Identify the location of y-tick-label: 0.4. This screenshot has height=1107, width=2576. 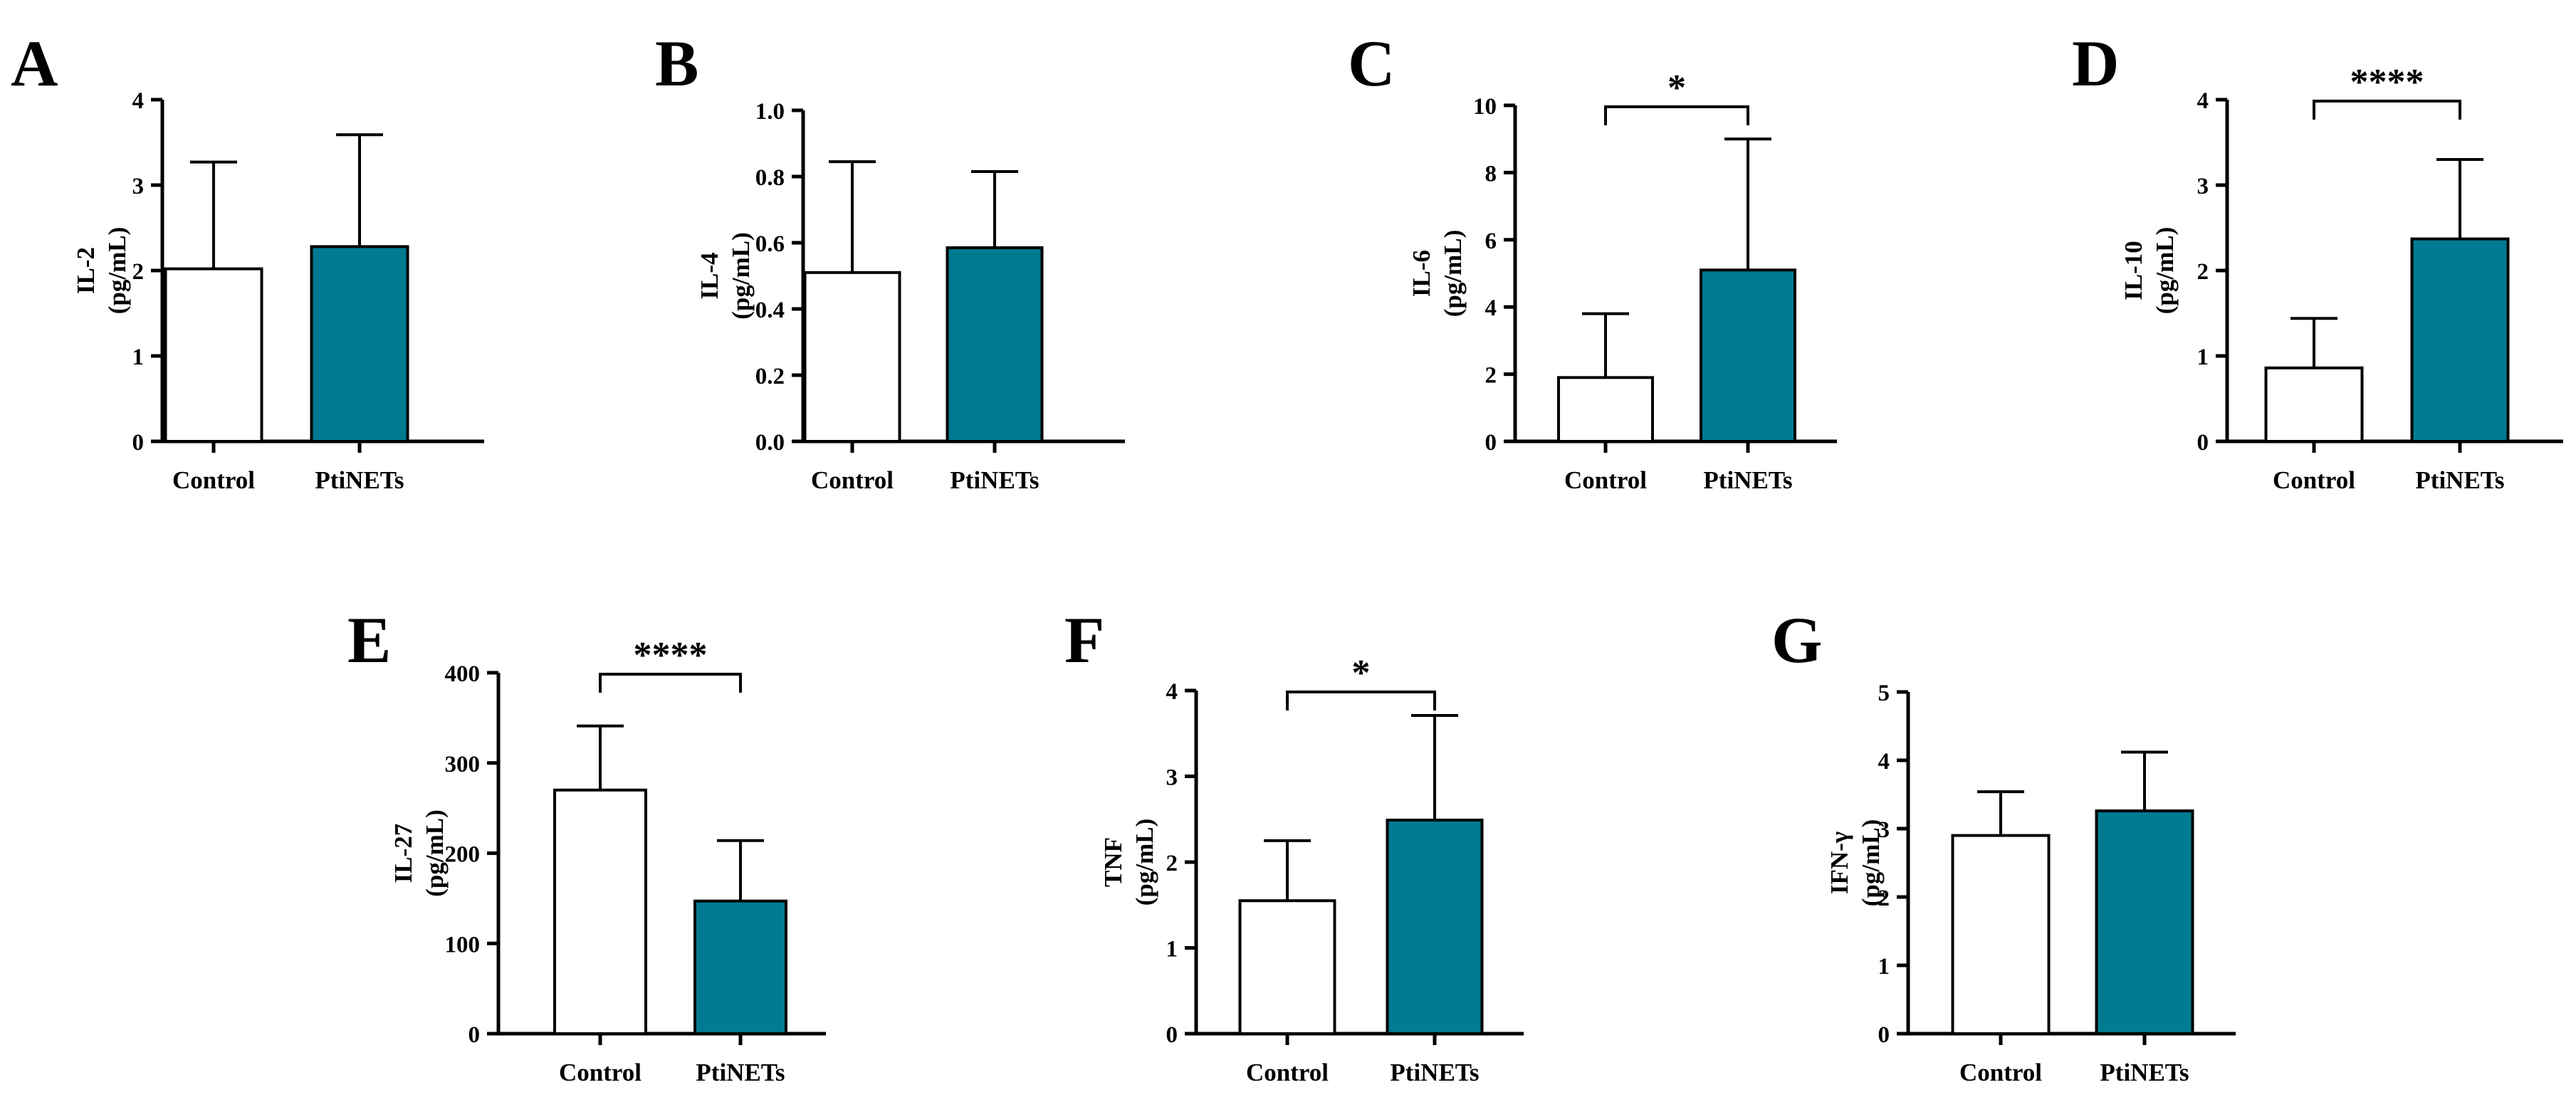
(770, 310).